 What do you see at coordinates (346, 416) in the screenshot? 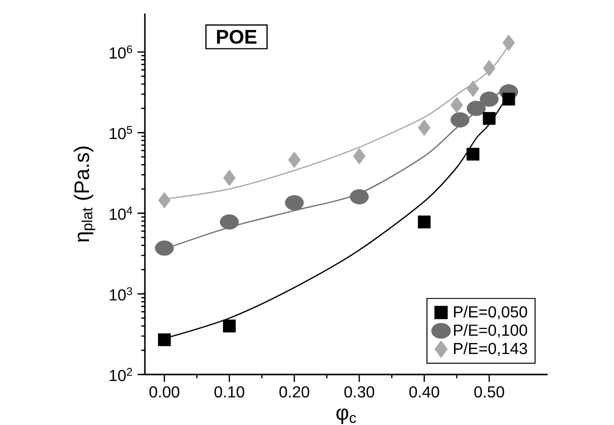
I see `x-axis-title: φ$_{c}$` at bounding box center [346, 416].